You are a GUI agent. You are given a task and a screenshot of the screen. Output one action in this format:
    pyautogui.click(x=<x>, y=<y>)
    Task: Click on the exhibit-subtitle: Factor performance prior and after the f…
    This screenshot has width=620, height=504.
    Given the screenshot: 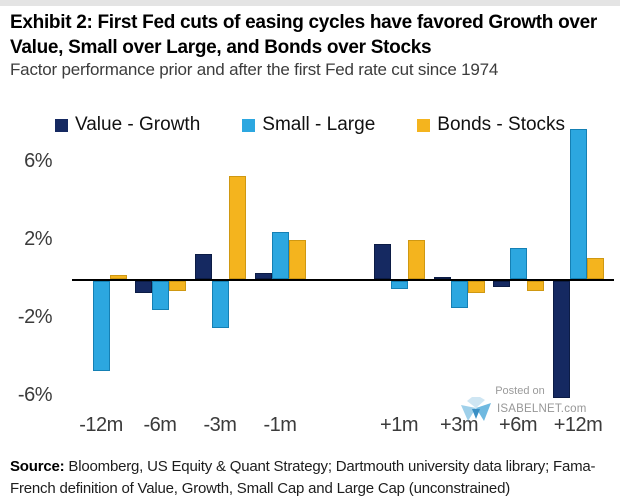 What is the action you would take?
    pyautogui.click(x=254, y=69)
    